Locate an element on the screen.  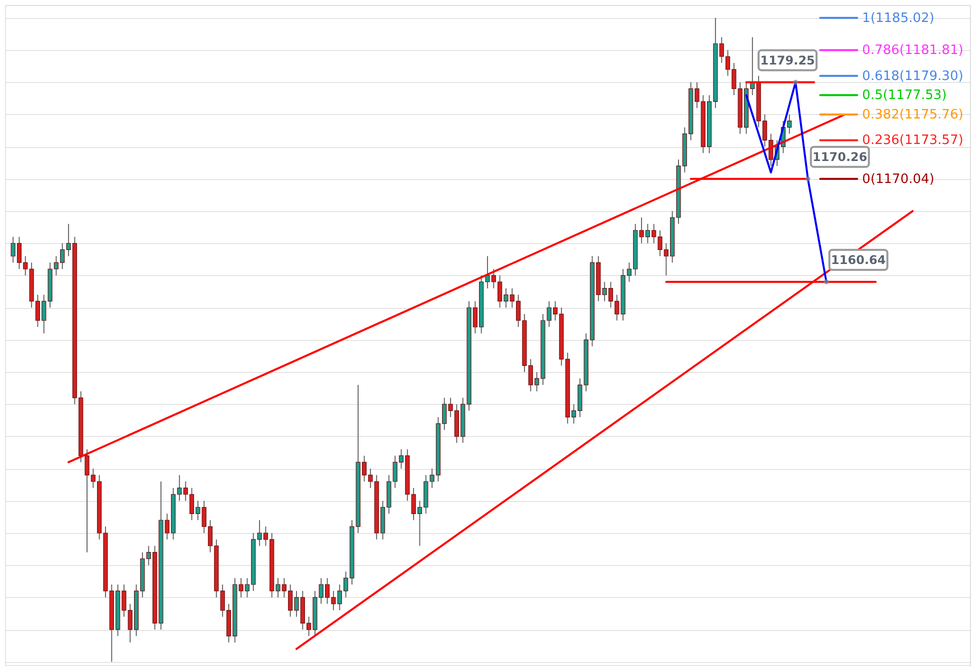
series-label: 0.618(1179.30) is located at coordinates (913, 76).